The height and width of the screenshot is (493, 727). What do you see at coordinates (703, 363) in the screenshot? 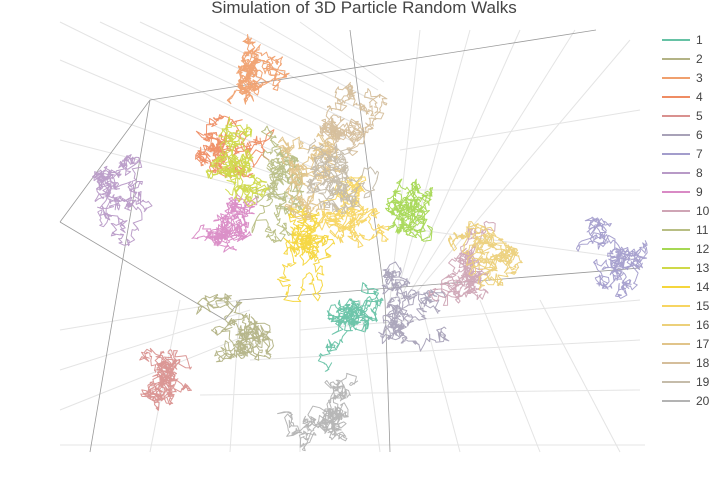
I see `legend-label: 18` at bounding box center [703, 363].